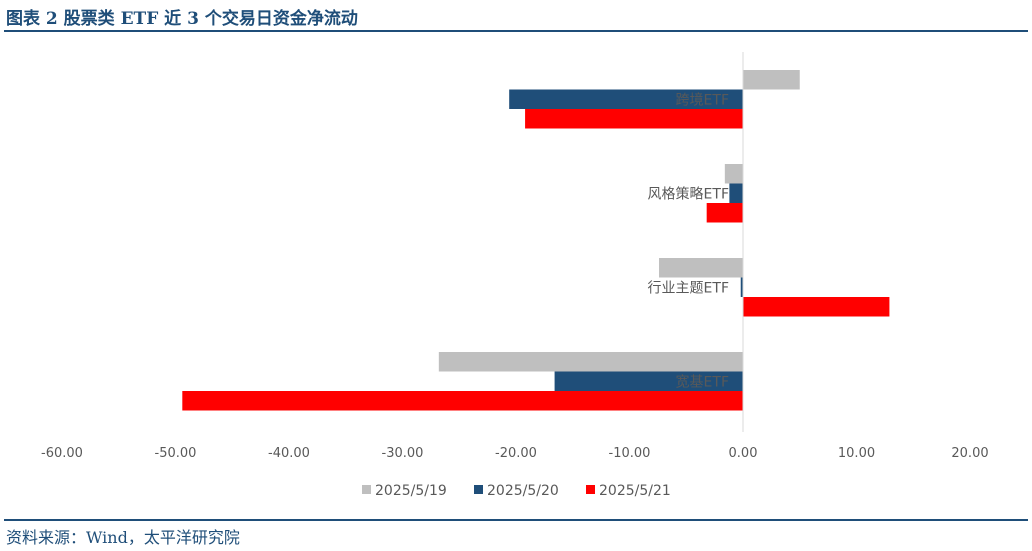 Image resolution: width=1032 pixels, height=551 pixels. What do you see at coordinates (289, 453) in the screenshot?
I see `x-tick-label: -40.00` at bounding box center [289, 453].